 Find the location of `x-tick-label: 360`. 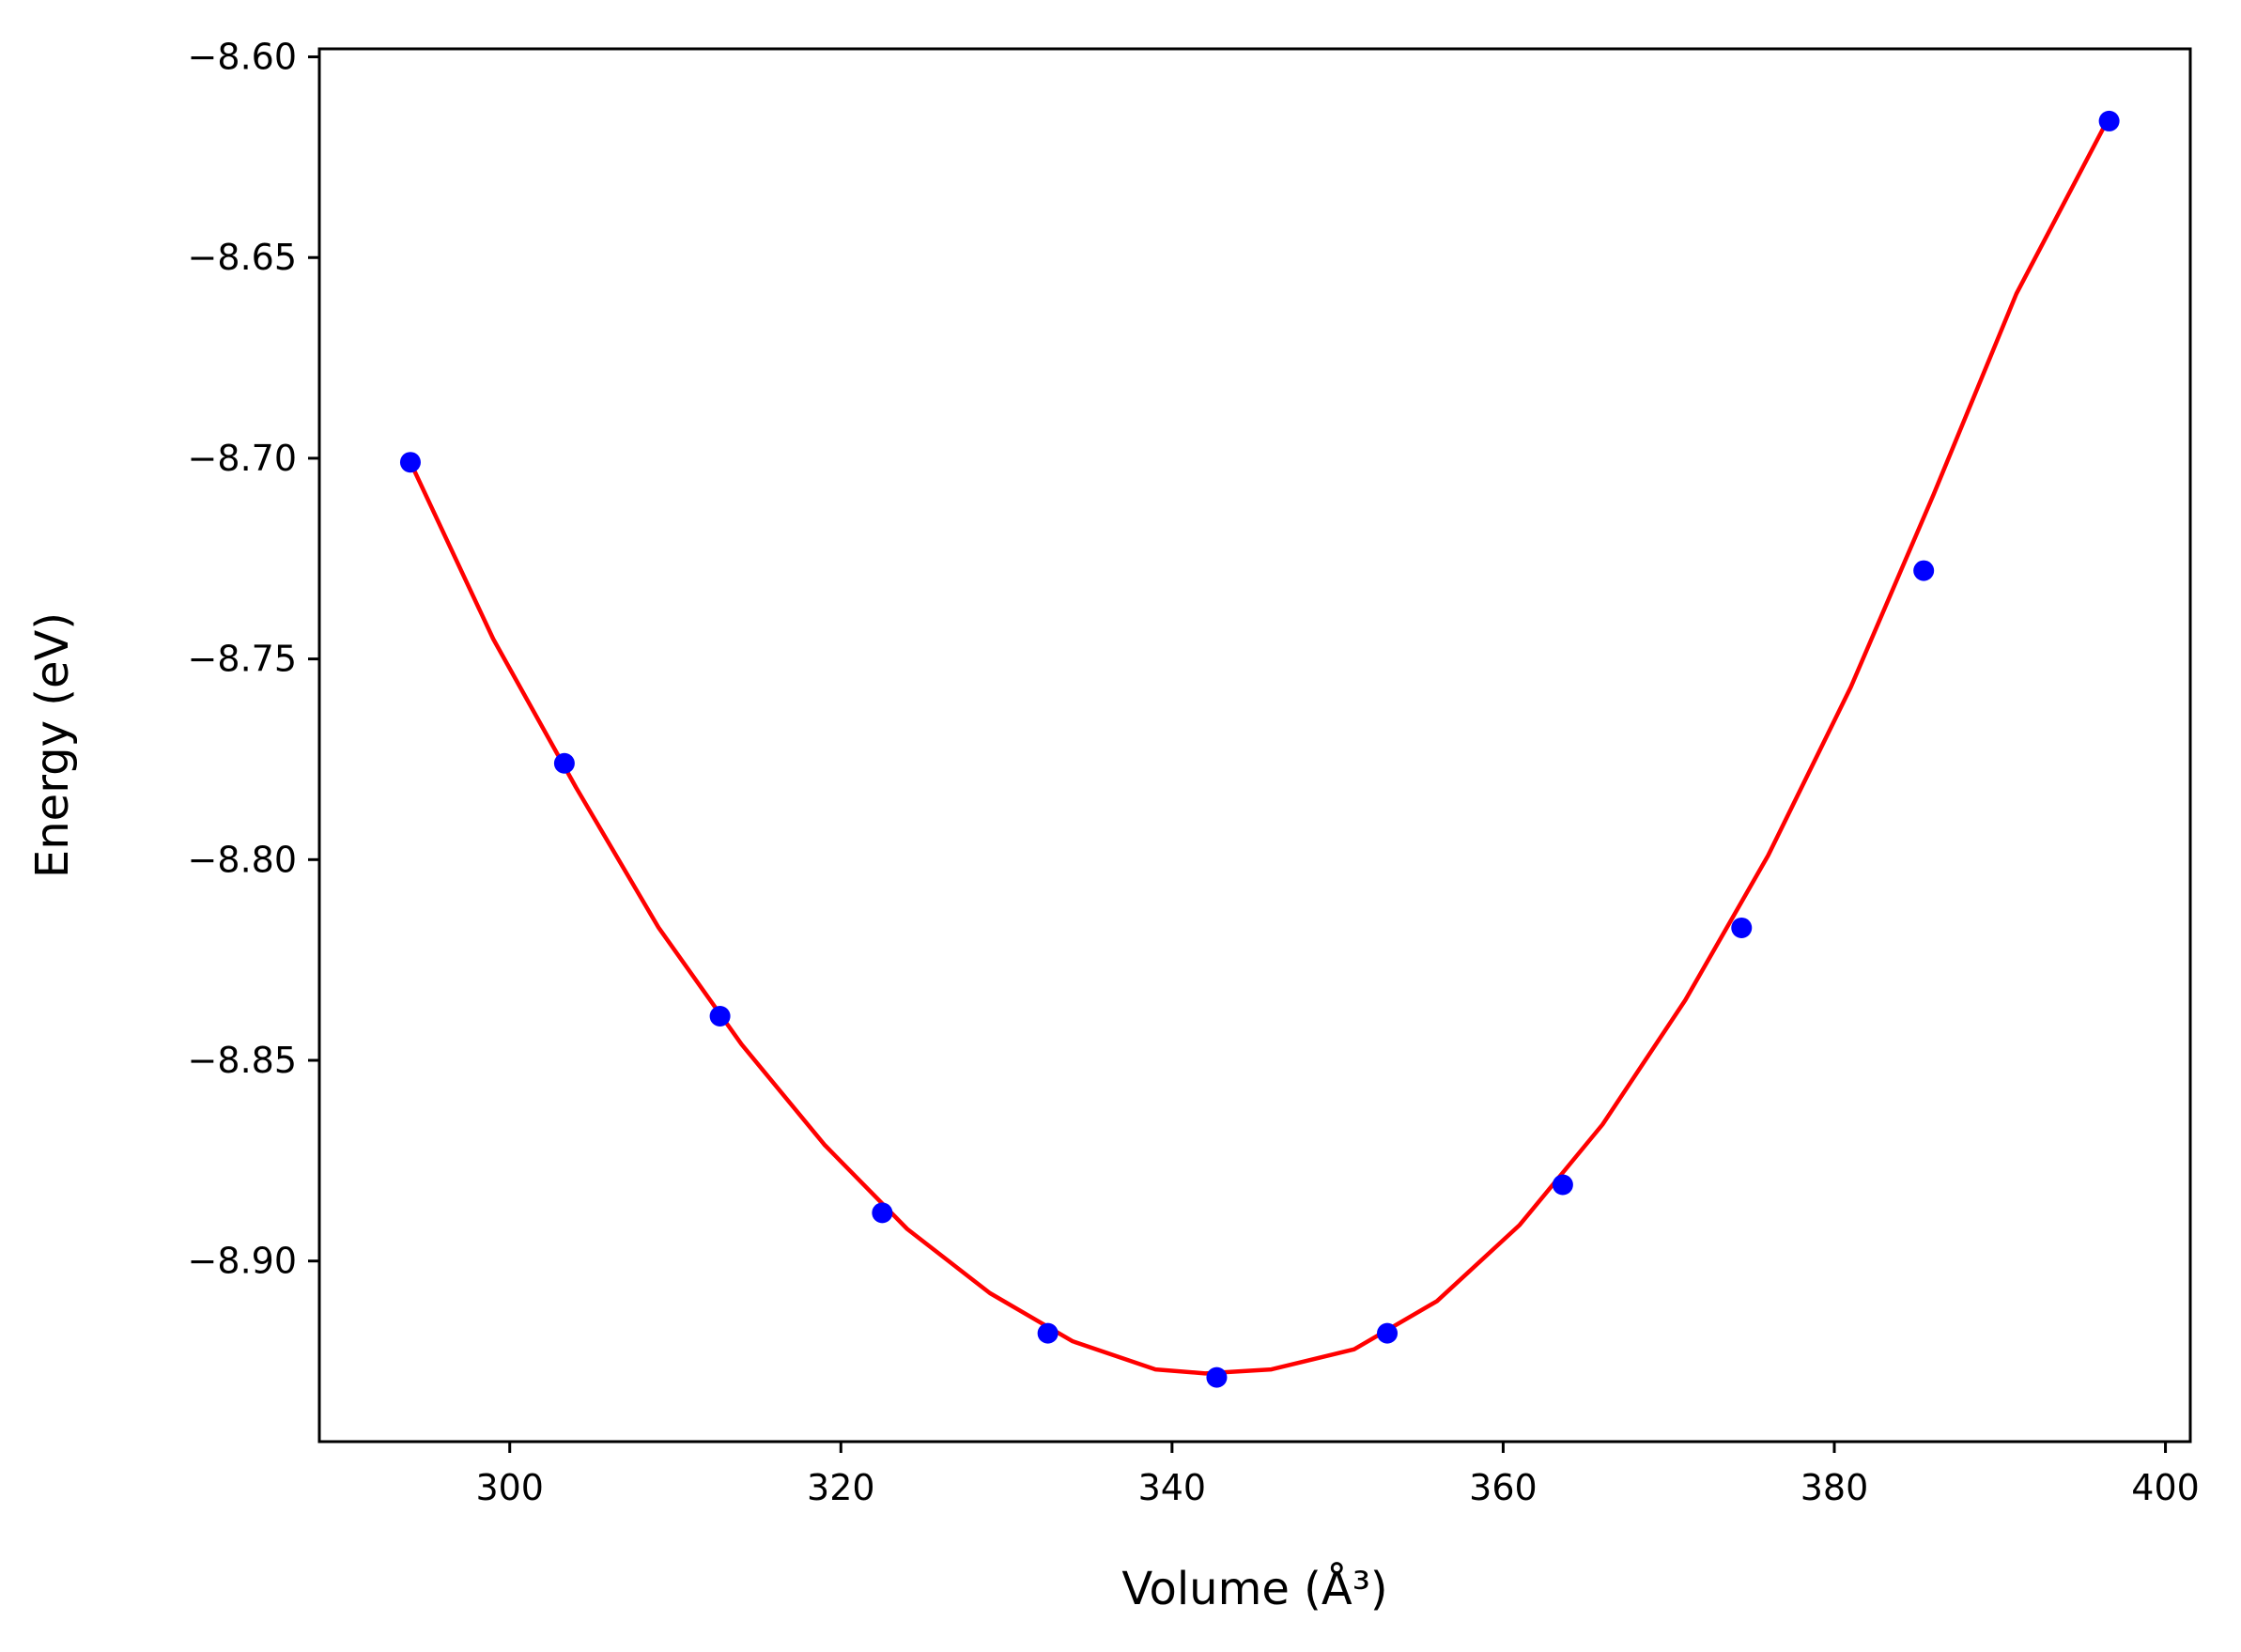

x-tick-label: 360 is located at coordinates (1503, 1487).